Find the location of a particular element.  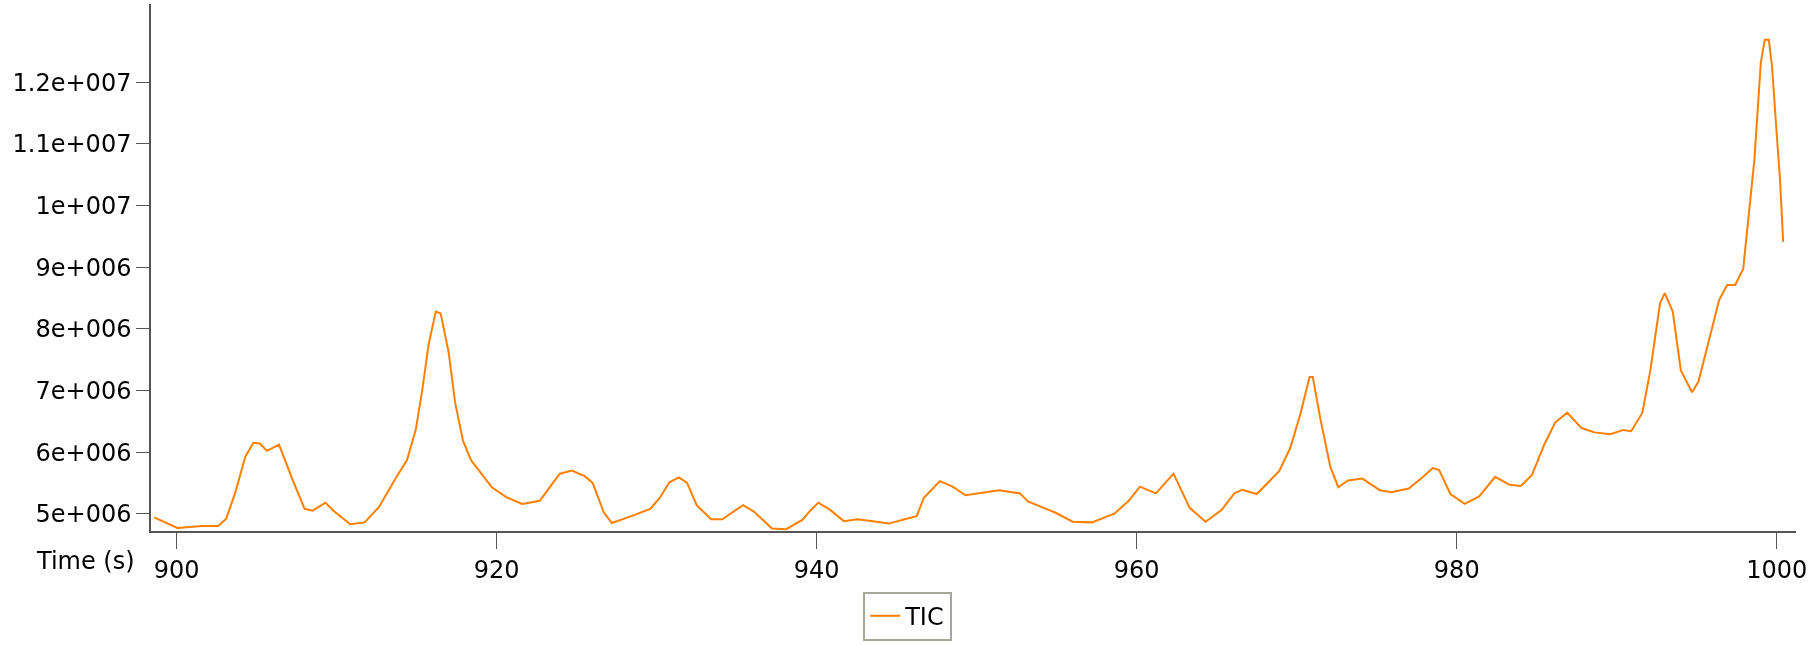

legend-label: TIC is located at coordinates (924, 617).